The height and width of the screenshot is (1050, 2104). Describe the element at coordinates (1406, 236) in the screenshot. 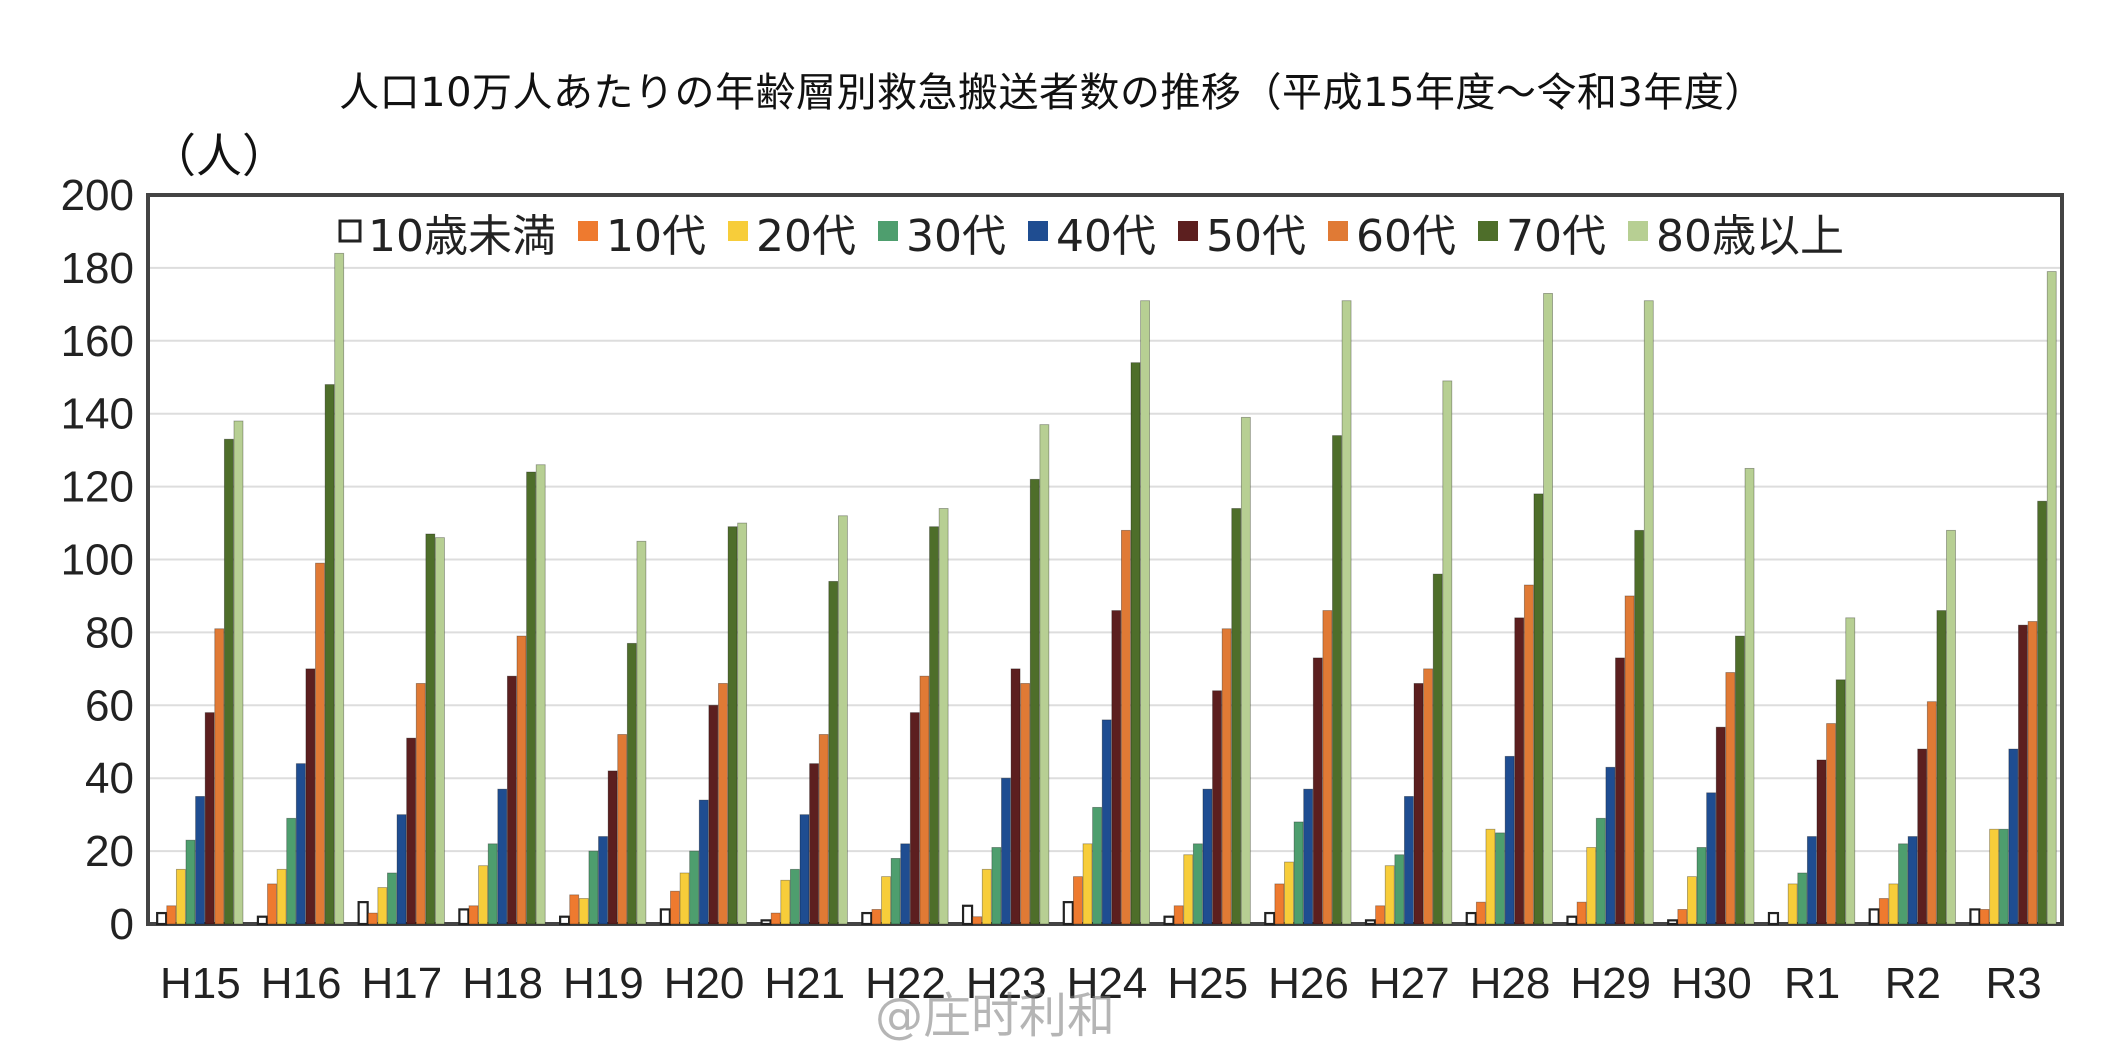

I see `legend-label: 60代` at that location.